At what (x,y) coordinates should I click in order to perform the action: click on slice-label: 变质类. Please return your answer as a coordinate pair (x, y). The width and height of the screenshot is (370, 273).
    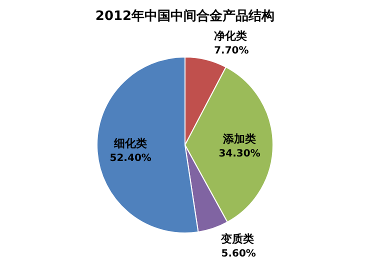
    Looking at the image, I should click on (237, 239).